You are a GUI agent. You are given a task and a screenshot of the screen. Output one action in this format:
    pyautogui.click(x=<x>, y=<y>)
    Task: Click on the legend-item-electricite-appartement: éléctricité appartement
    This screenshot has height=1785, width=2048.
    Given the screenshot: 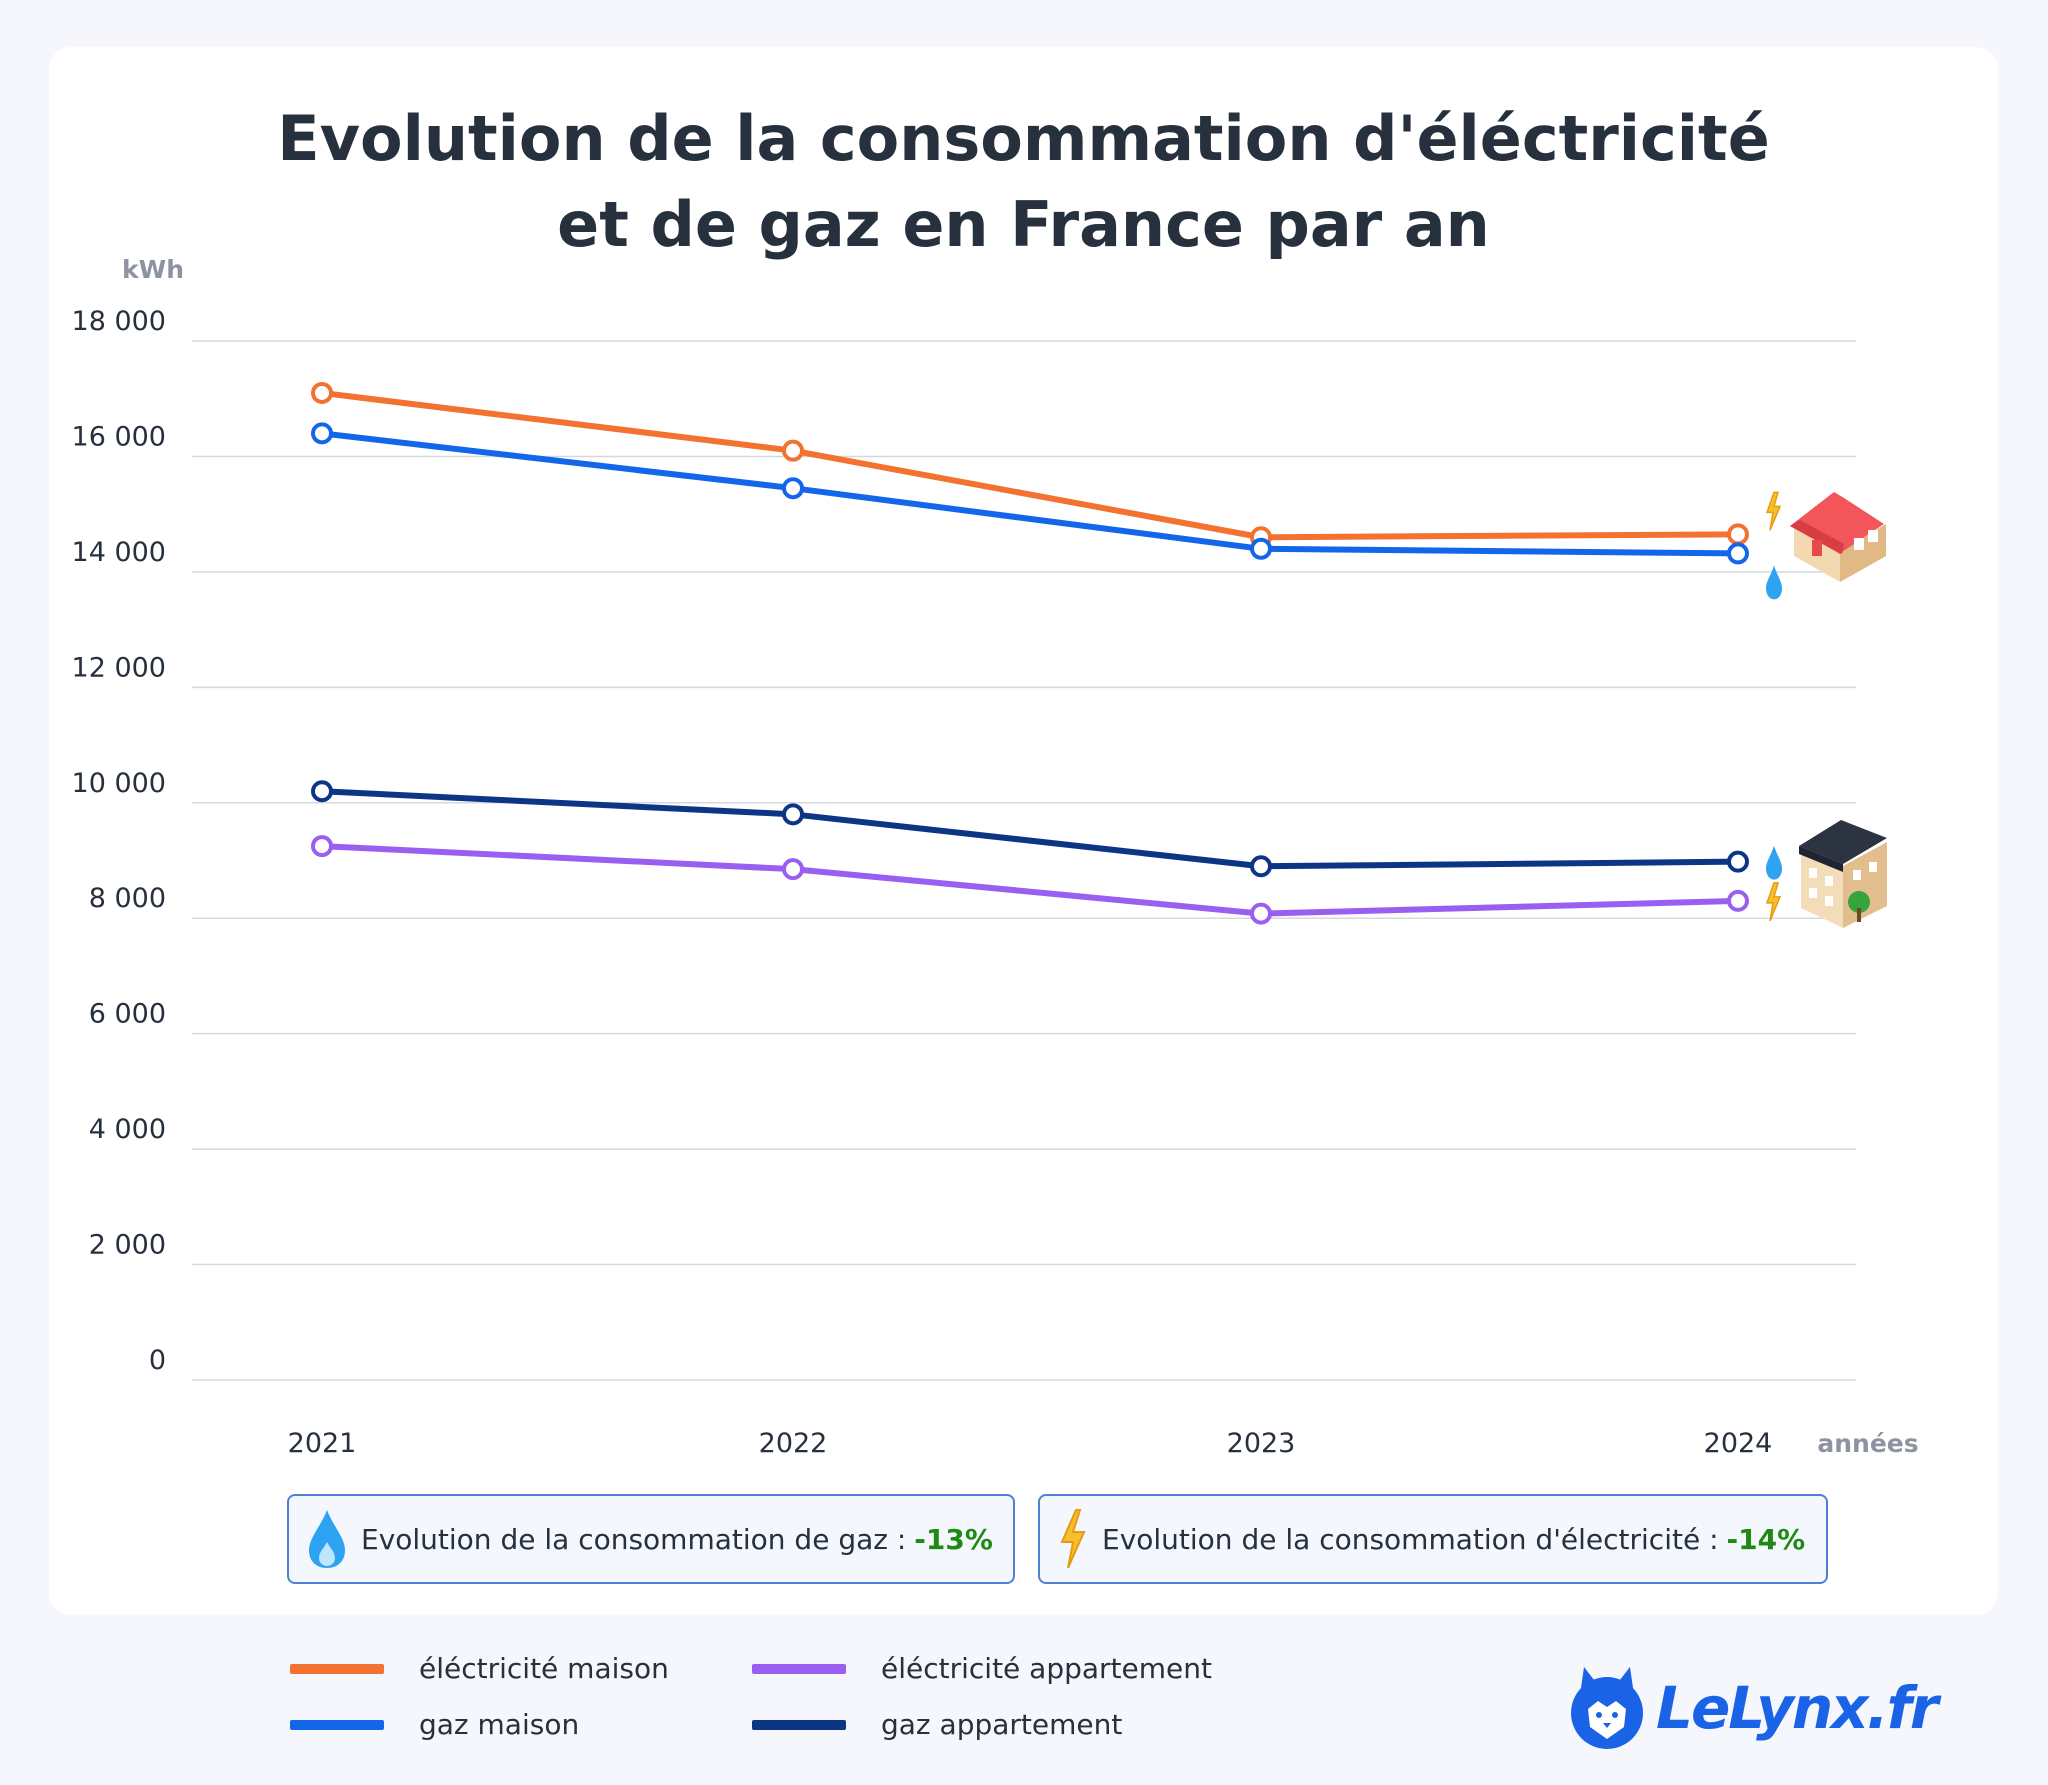 What is the action you would take?
    pyautogui.click(x=982, y=1668)
    